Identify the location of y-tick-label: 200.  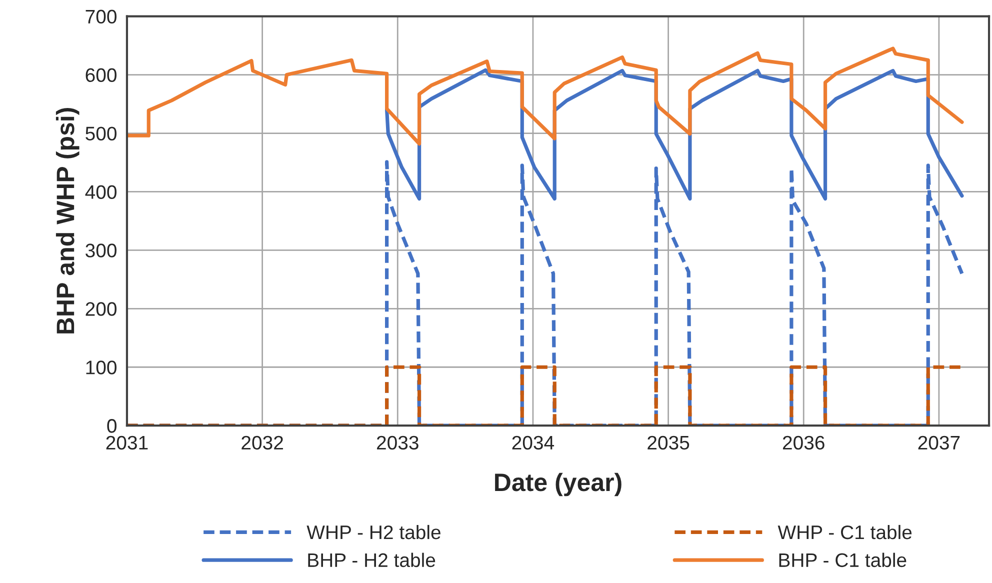
(101, 309).